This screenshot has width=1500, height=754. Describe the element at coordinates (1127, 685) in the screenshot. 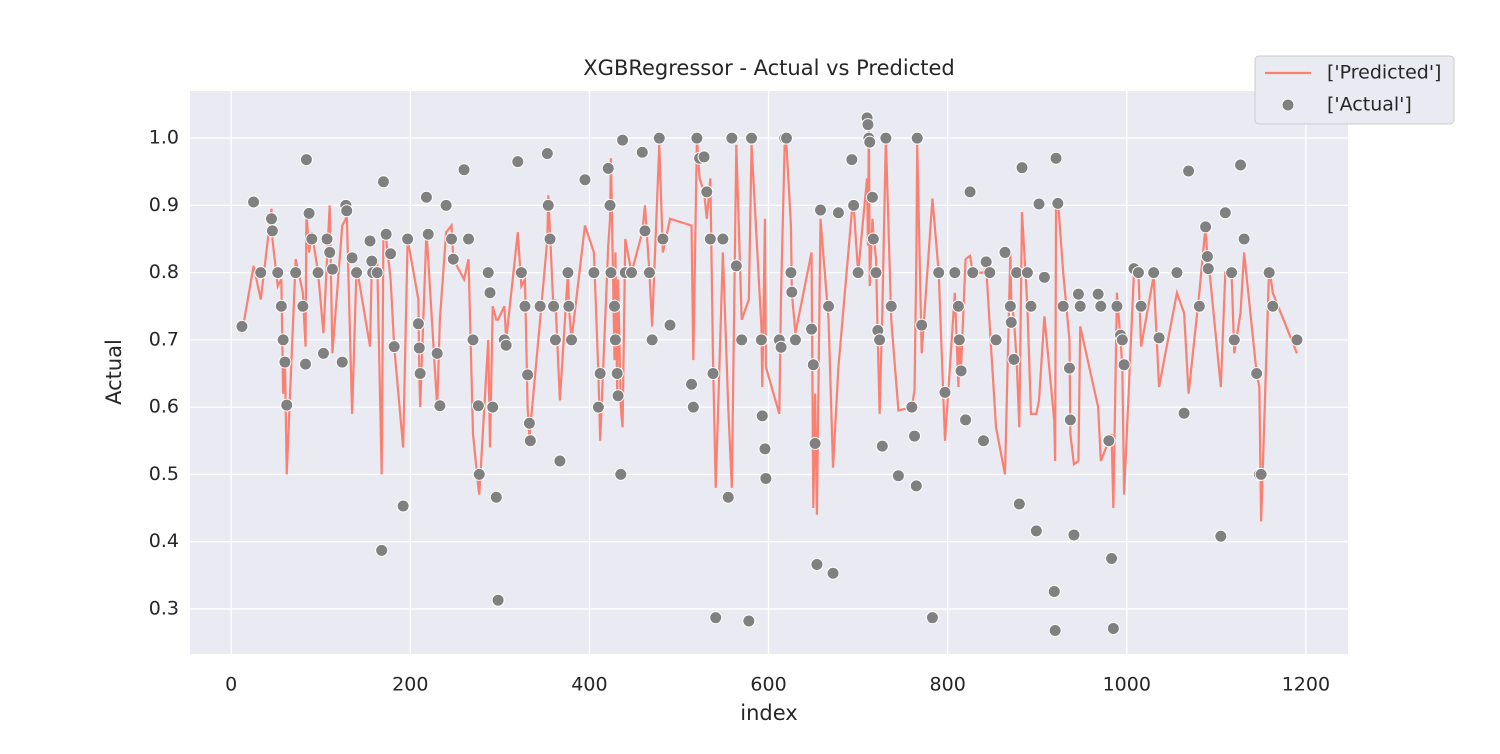

I see `x-tick-label: 1000` at that location.